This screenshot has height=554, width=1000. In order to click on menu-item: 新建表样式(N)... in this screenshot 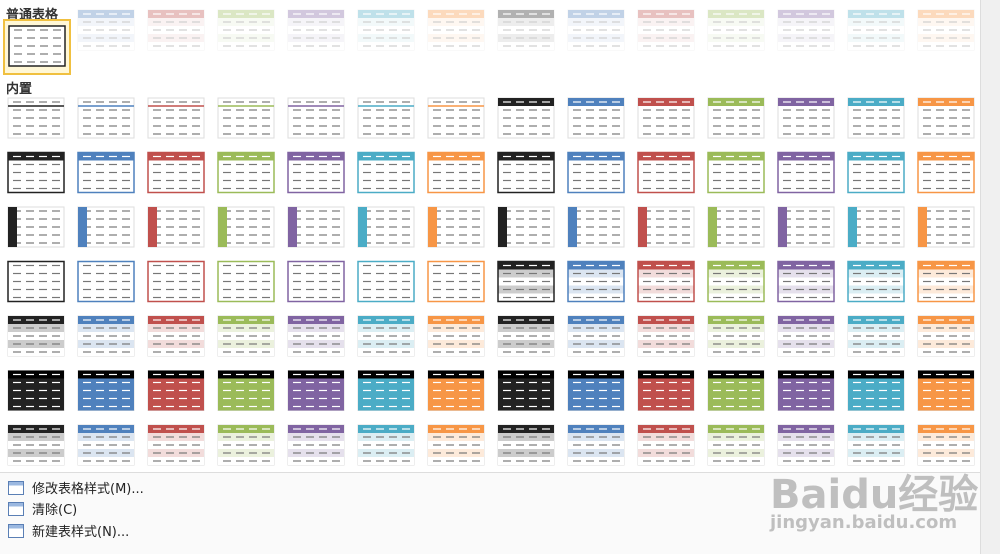, I will do `click(81, 532)`.